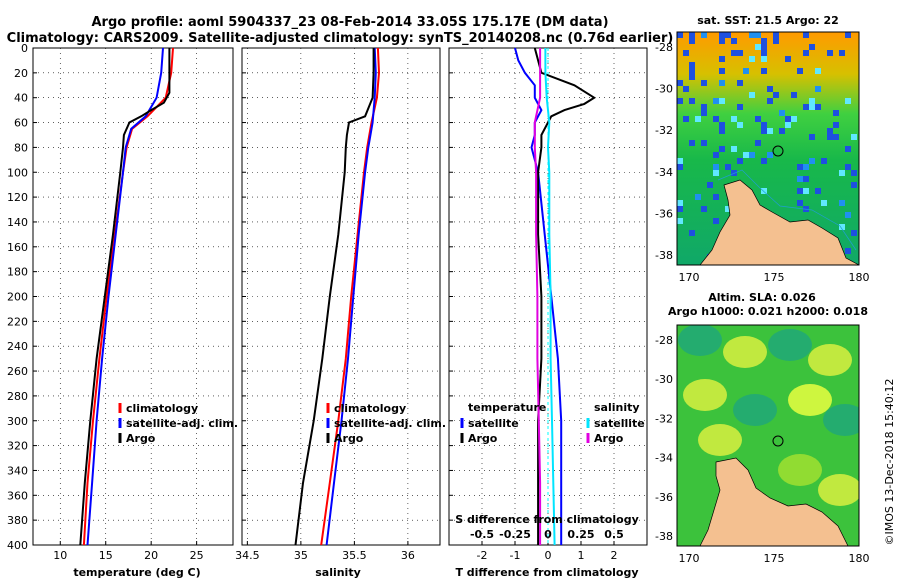 Image resolution: width=900 pixels, height=580 pixels. I want to click on x-tick-label: 20, so click(151, 555).